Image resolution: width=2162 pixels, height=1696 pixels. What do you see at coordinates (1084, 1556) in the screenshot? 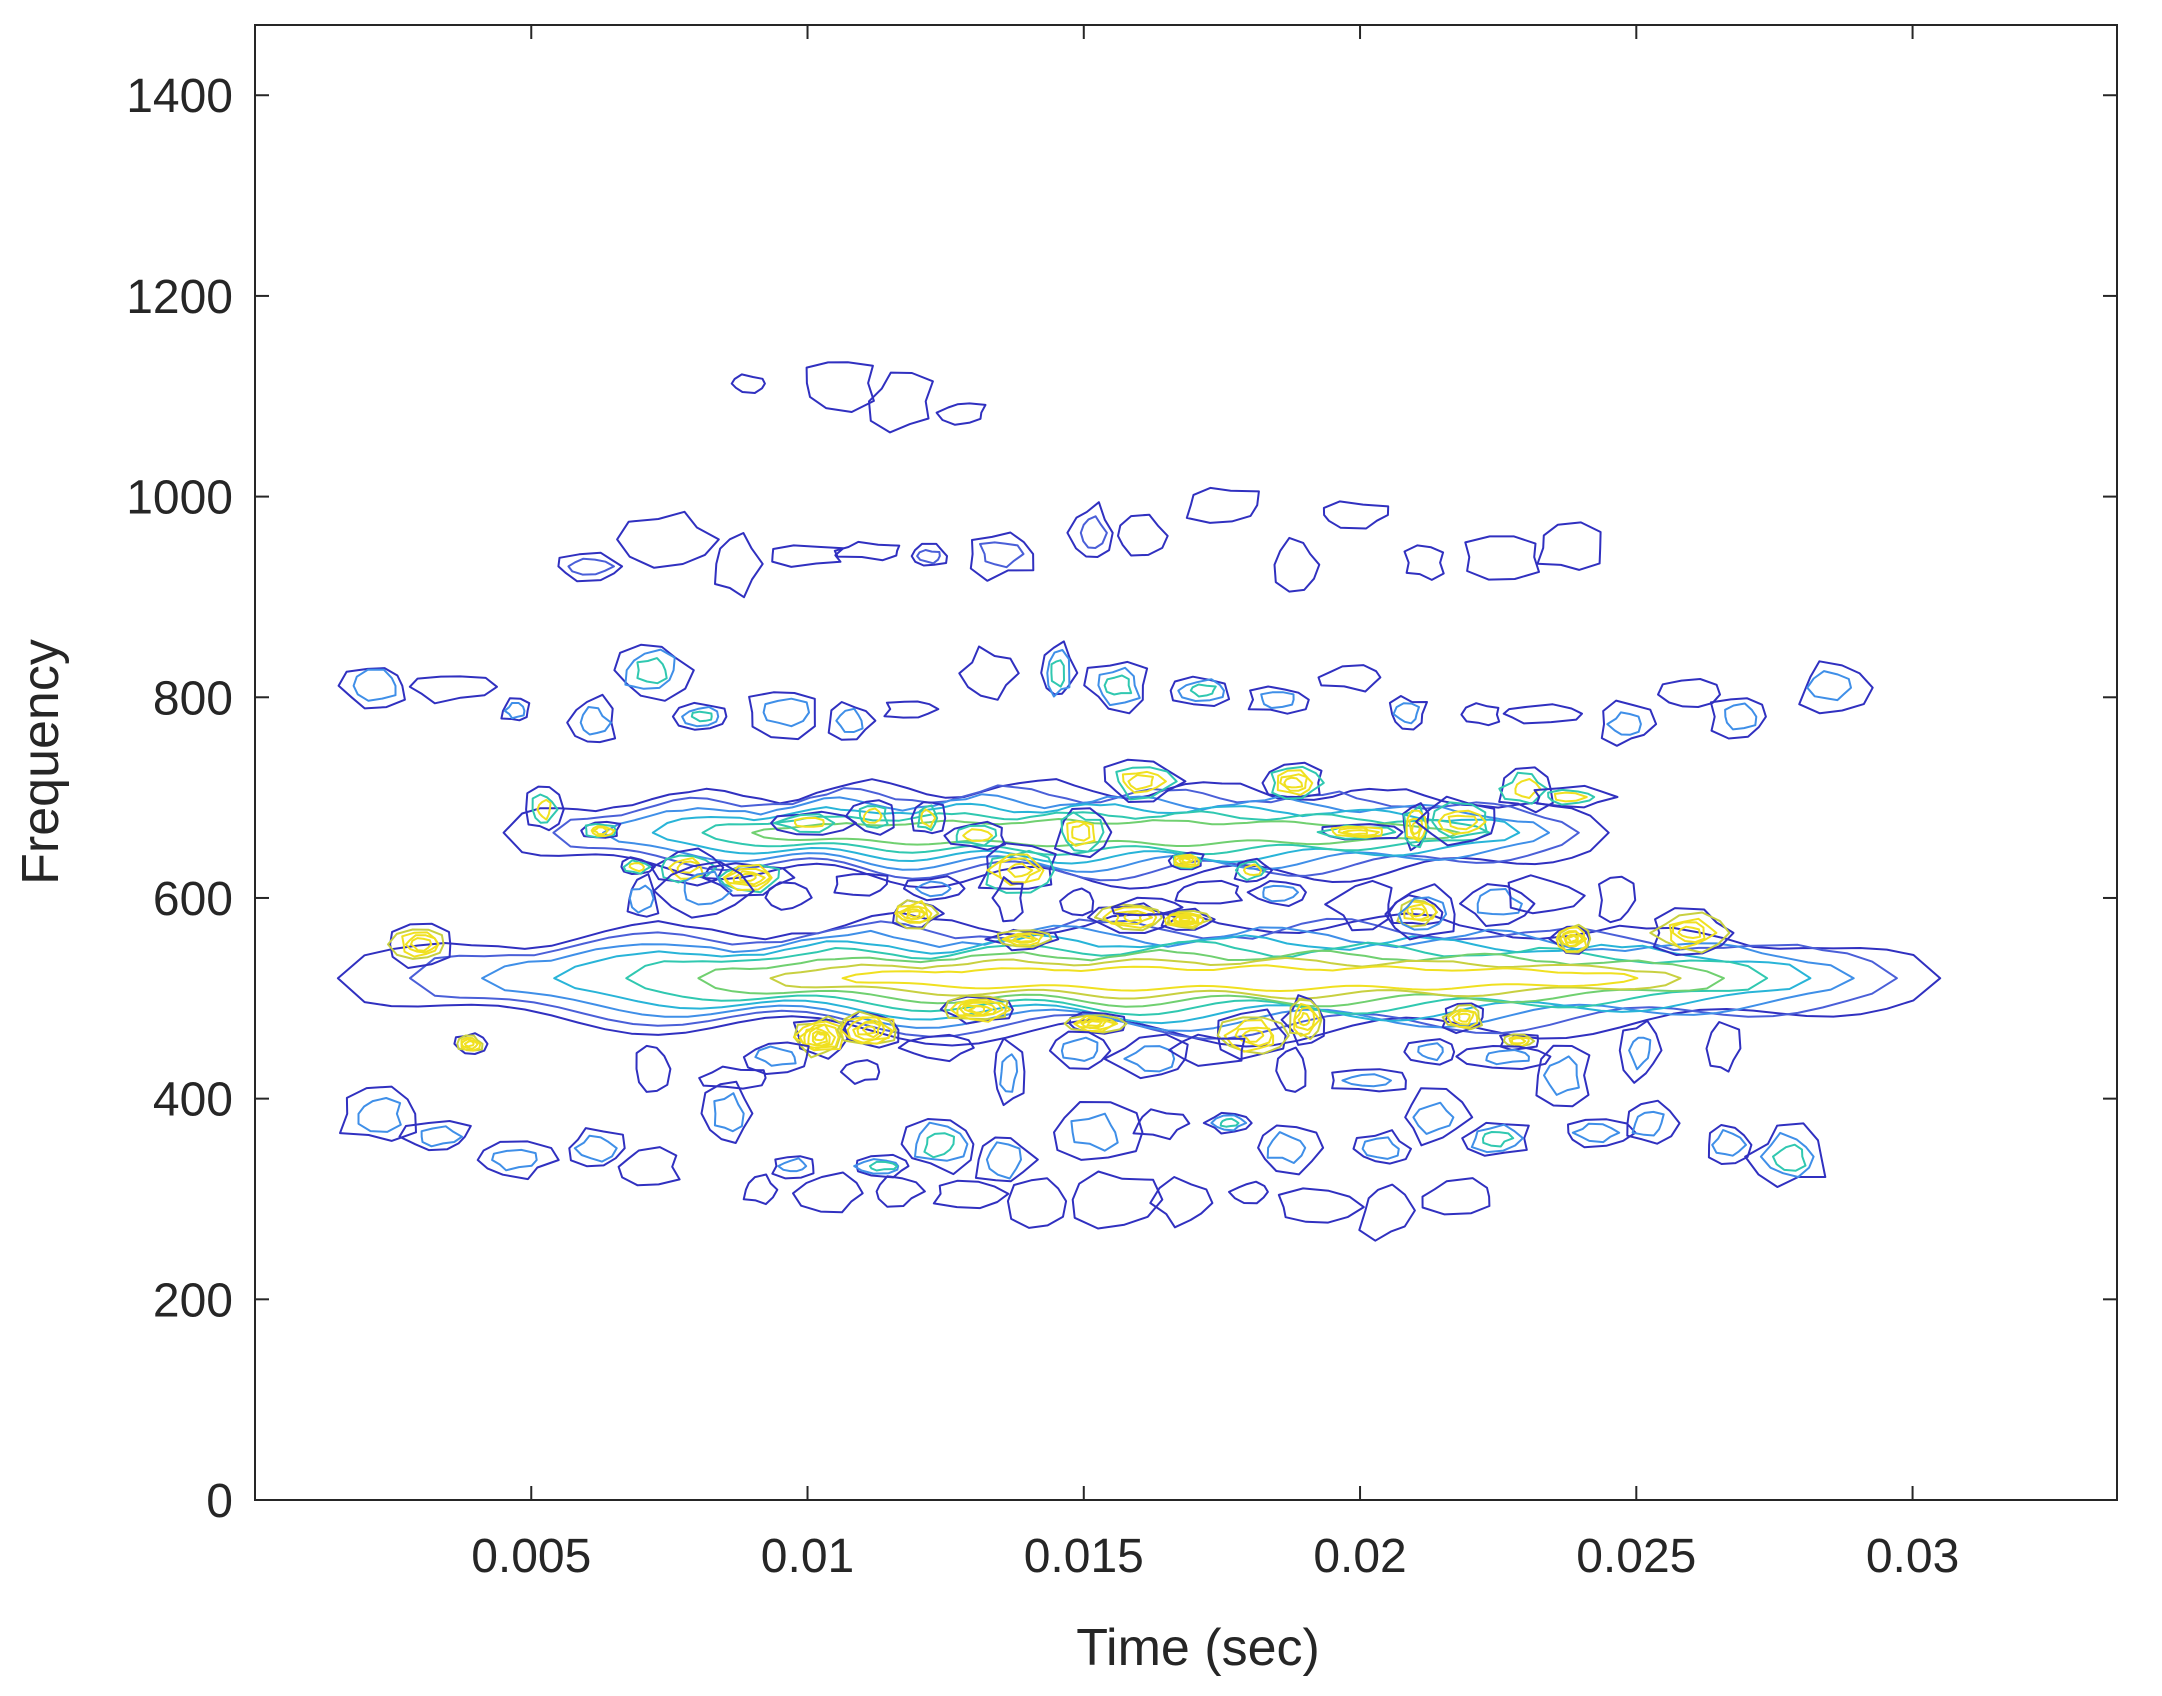
I see `x-tick-label: 0.015` at bounding box center [1084, 1556].